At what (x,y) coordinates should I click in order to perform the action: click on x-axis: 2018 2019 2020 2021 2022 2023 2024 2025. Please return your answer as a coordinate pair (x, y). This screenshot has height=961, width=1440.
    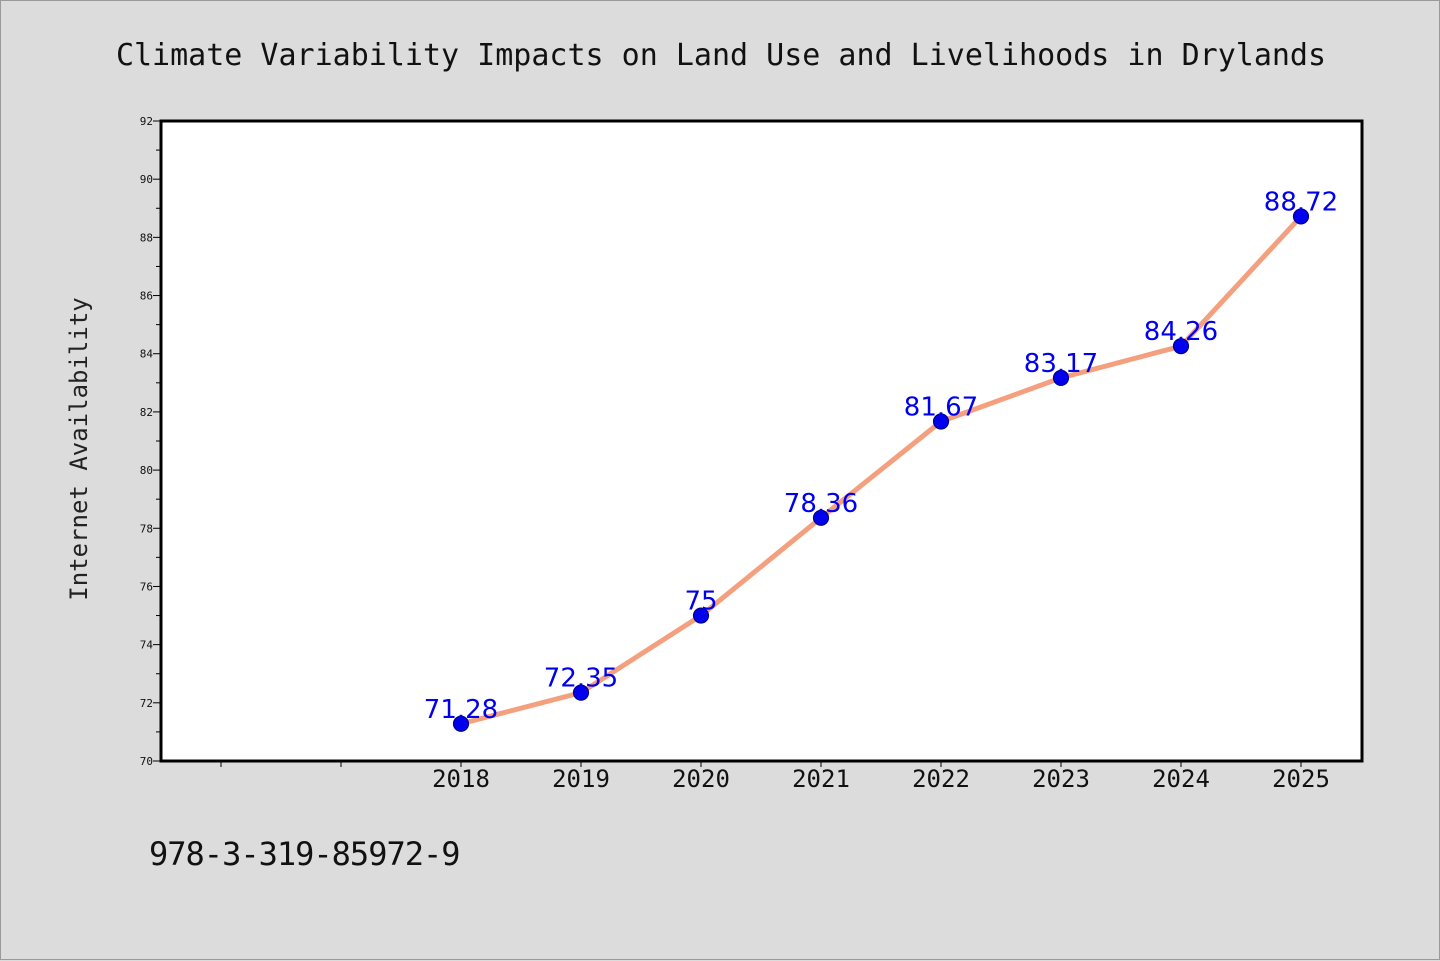
    Looking at the image, I should click on (775, 777).